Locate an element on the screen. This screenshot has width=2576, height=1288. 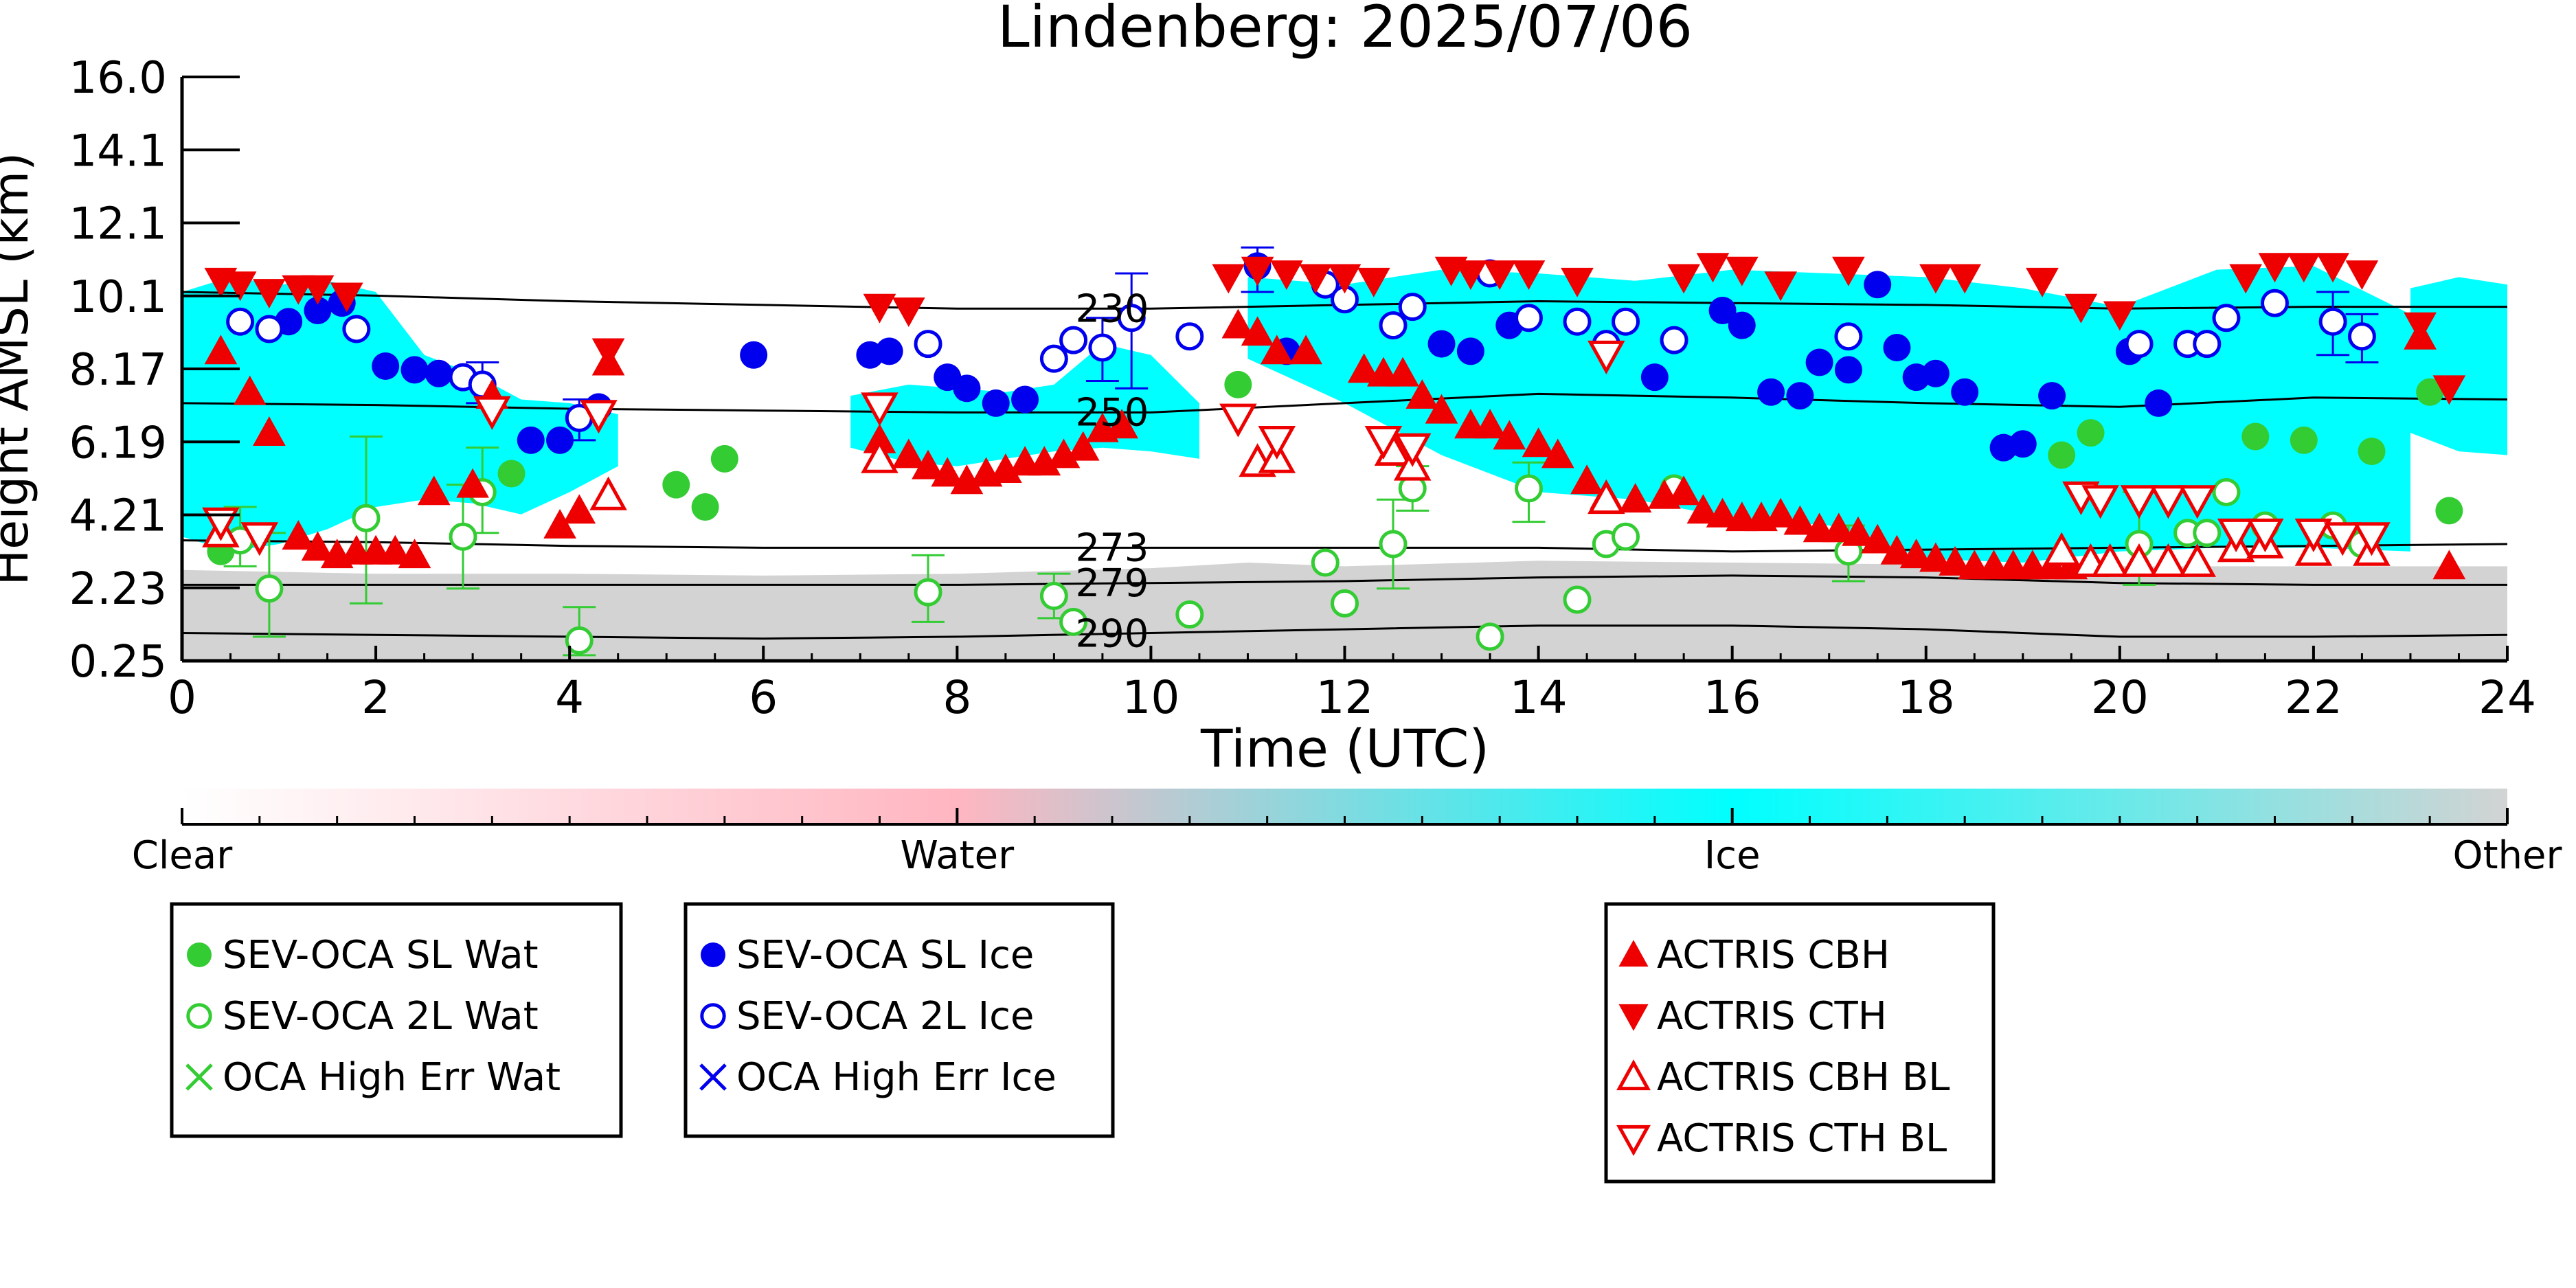
chart-title: Lindenberg: 2025/07/06 is located at coordinates (1345, 30).